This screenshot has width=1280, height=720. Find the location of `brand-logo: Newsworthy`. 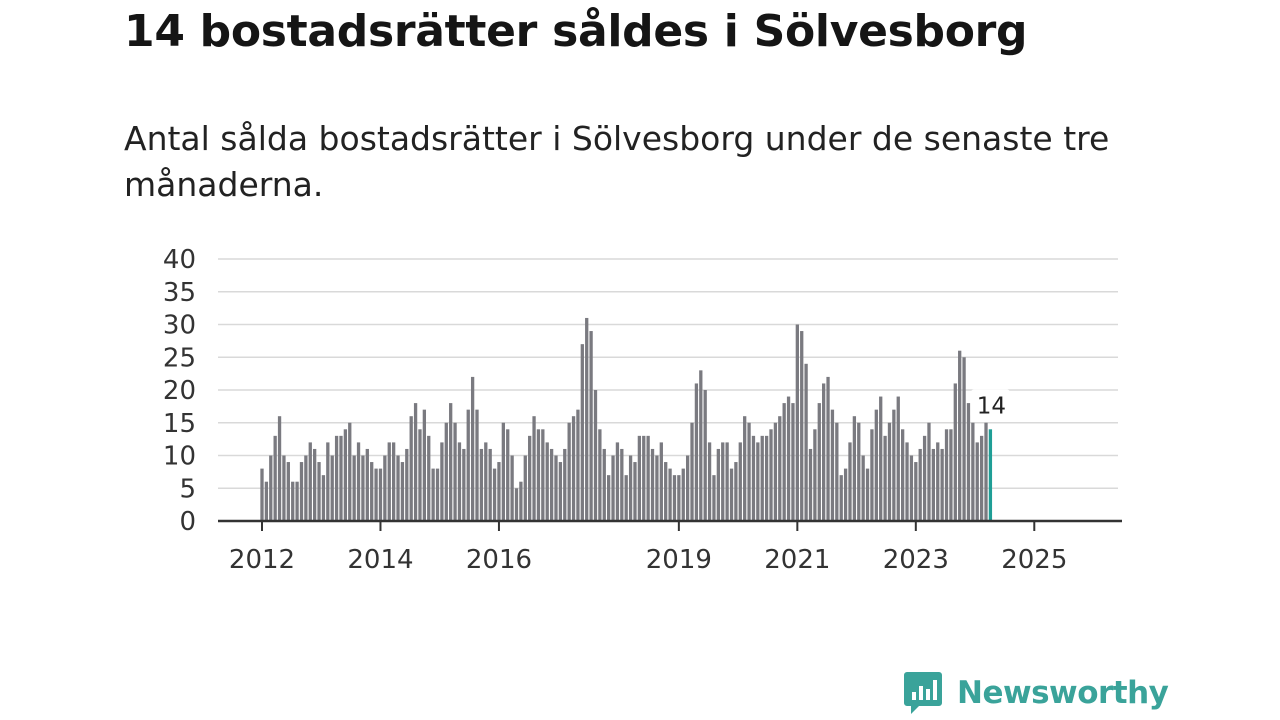

brand-logo: Newsworthy is located at coordinates (1036, 693).